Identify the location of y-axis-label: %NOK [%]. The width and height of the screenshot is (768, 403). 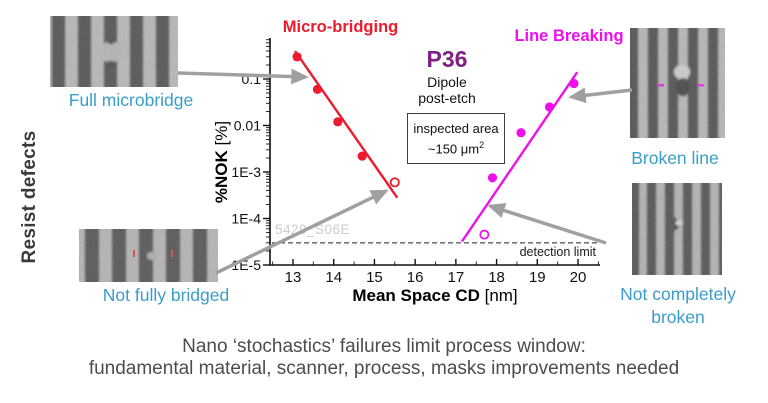
(222, 162).